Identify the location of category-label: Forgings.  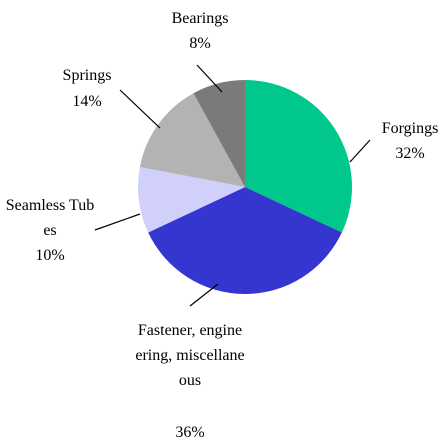
(410, 128).